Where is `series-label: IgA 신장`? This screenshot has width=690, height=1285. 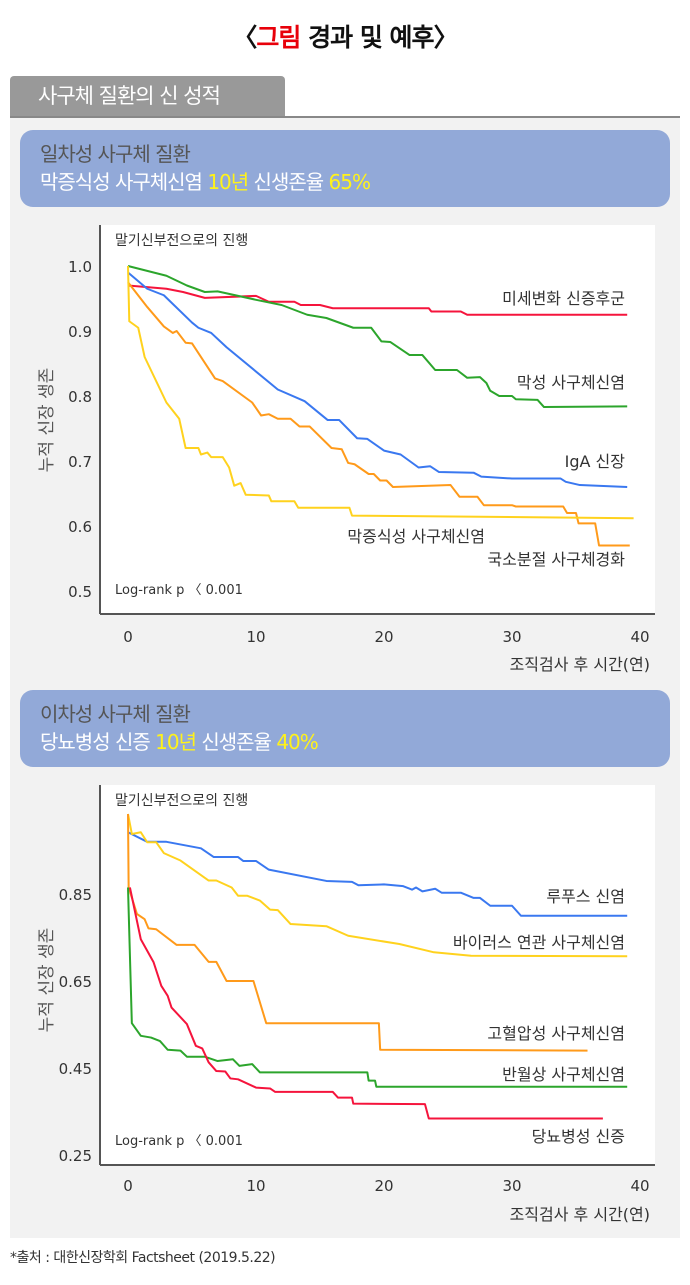
series-label: IgA 신장 is located at coordinates (595, 461).